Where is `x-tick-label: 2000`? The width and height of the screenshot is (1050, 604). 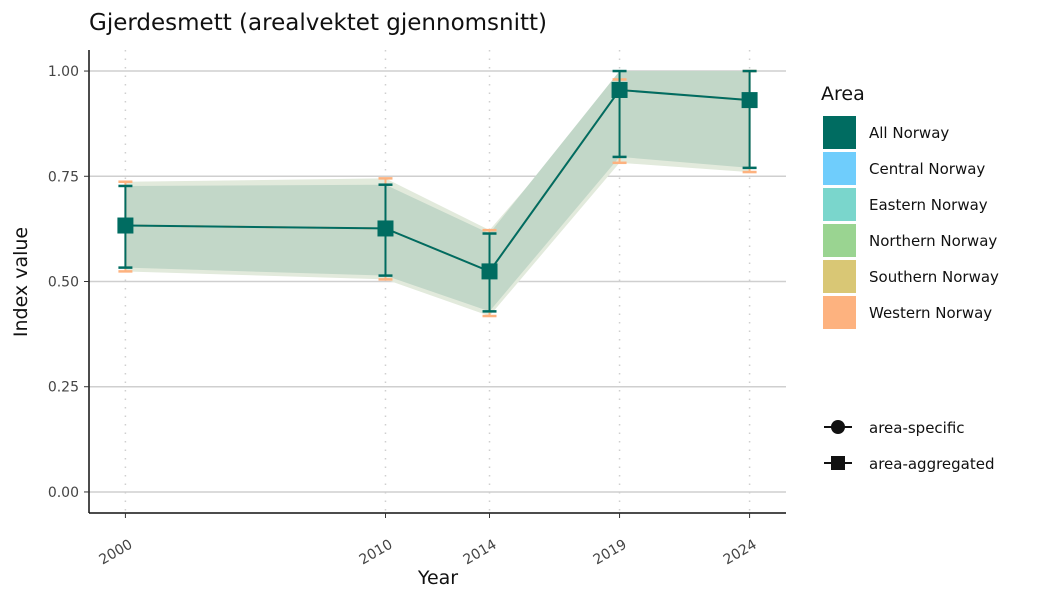 x-tick-label: 2000 is located at coordinates (116, 553).